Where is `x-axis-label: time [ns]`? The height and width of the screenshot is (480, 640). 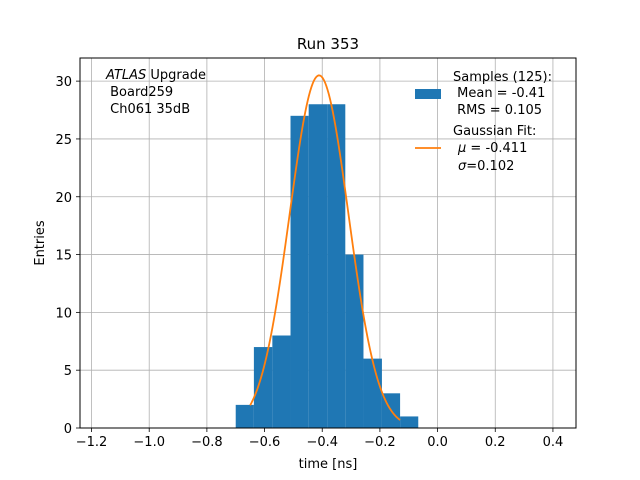 x-axis-label: time [ns] is located at coordinates (328, 464).